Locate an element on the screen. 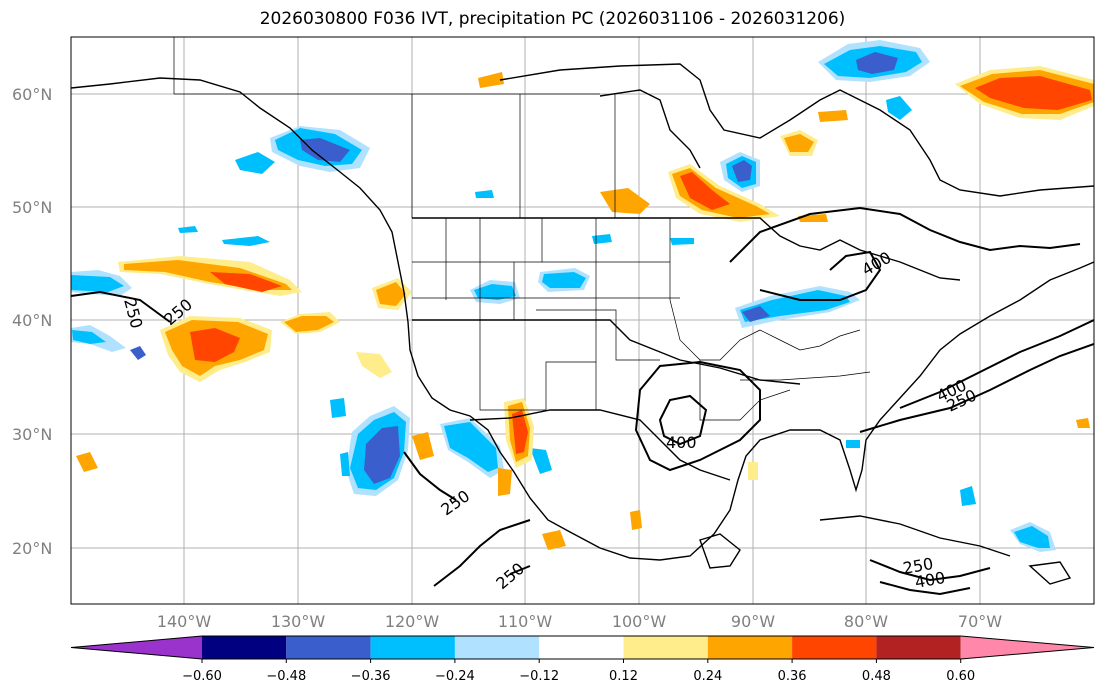  lat-label: 30°N is located at coordinates (32, 434).